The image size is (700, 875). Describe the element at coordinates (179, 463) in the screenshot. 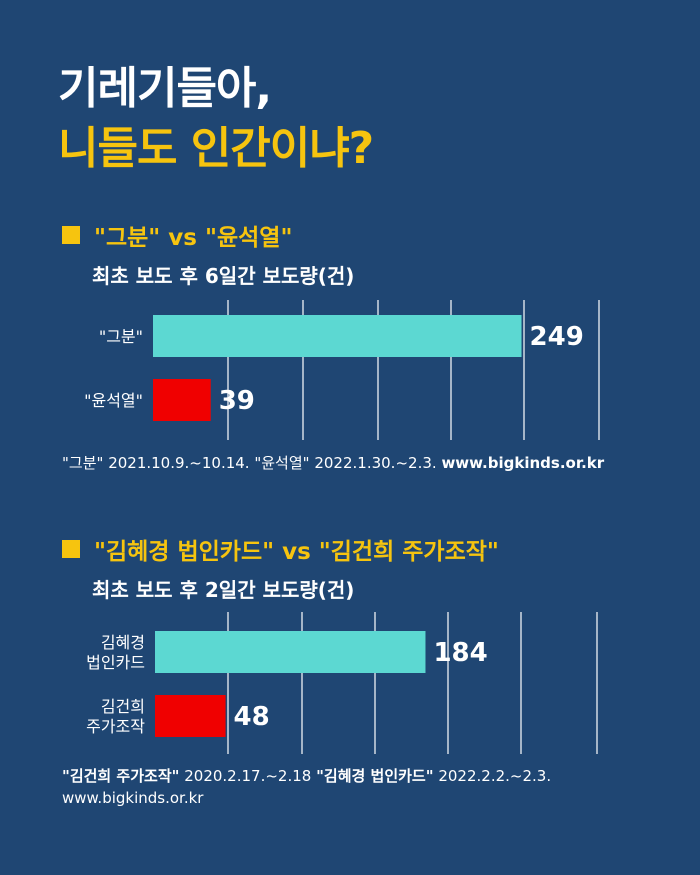

I see `chart1-source-a-dates: 2021.10.9.~10.14.` at that location.